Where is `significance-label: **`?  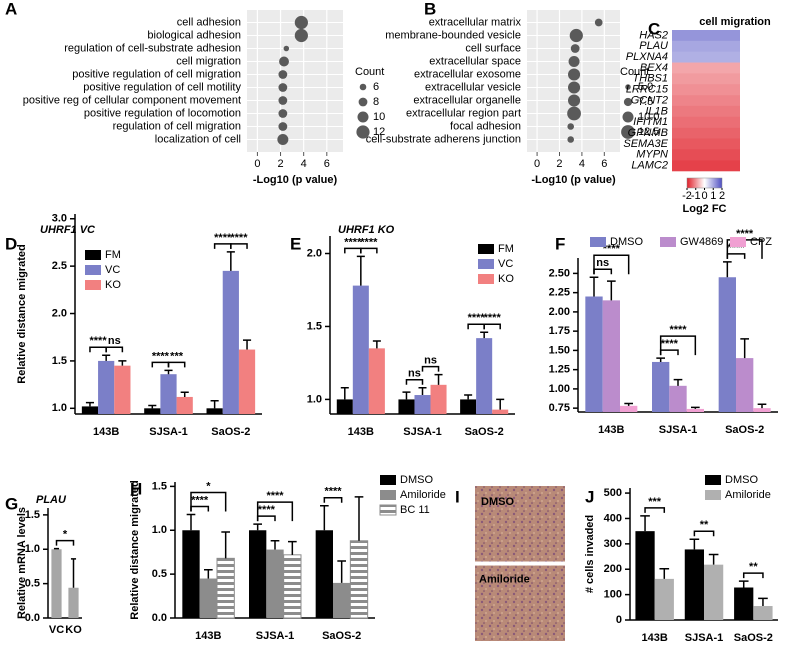 significance-label: ** is located at coordinates (704, 525).